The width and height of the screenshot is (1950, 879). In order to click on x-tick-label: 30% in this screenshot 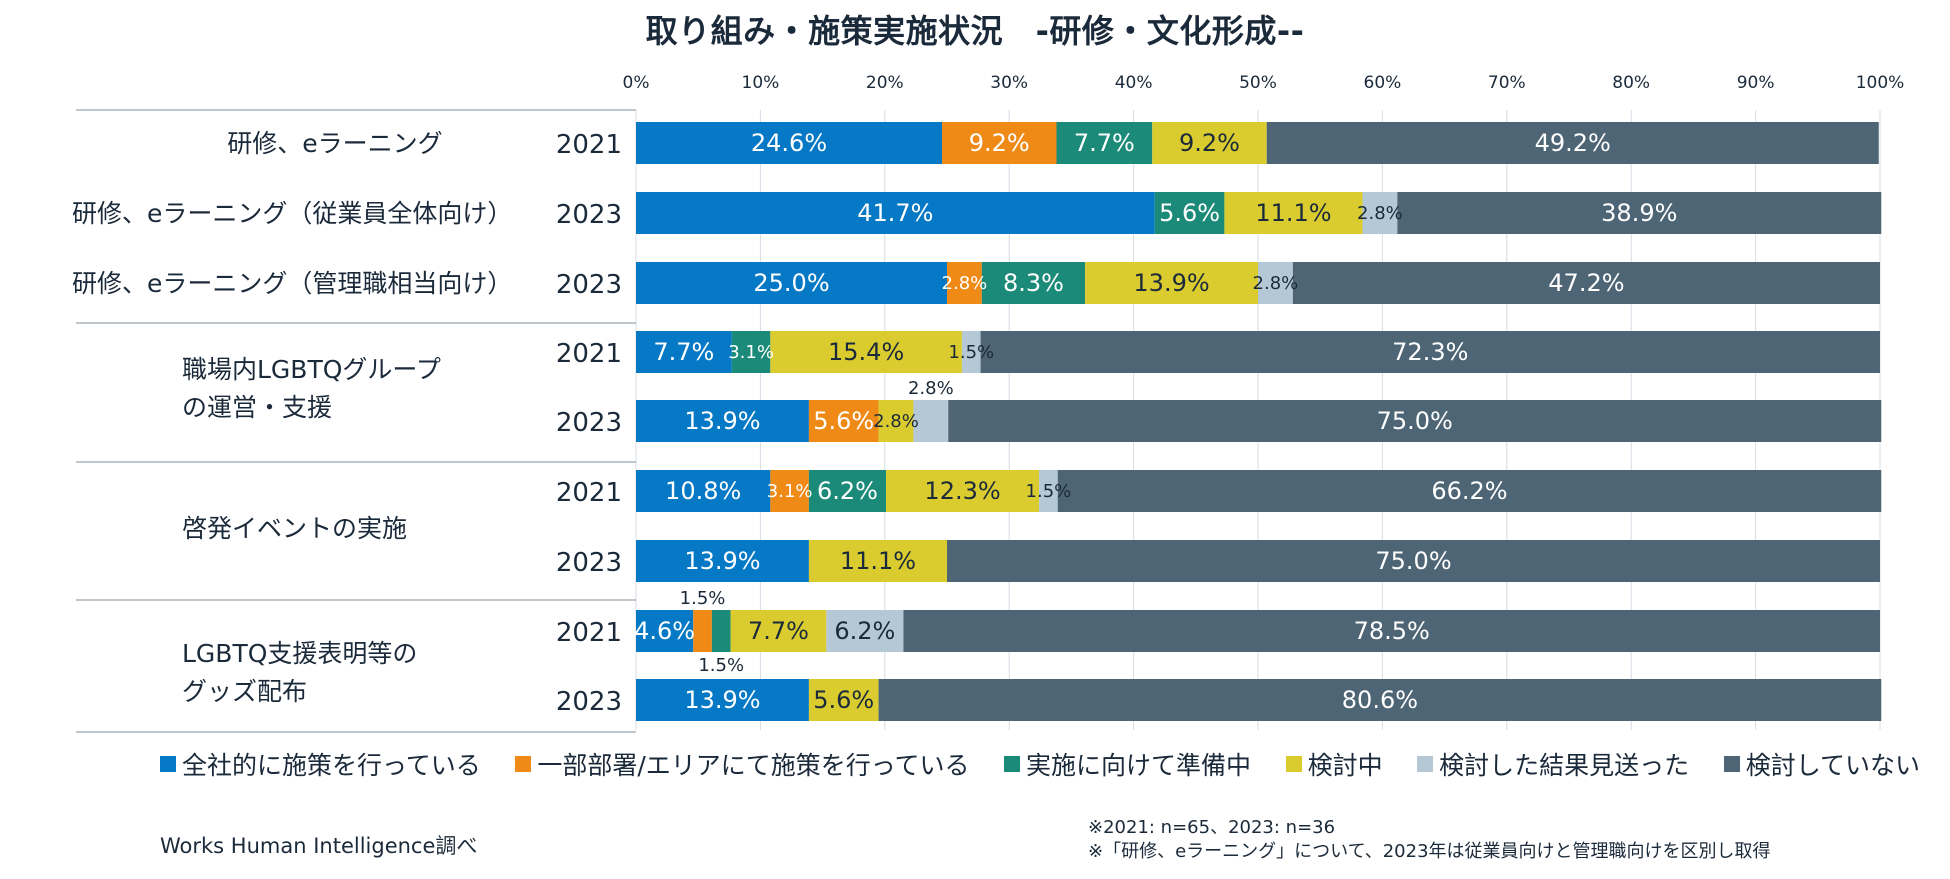, I will do `click(1009, 83)`.